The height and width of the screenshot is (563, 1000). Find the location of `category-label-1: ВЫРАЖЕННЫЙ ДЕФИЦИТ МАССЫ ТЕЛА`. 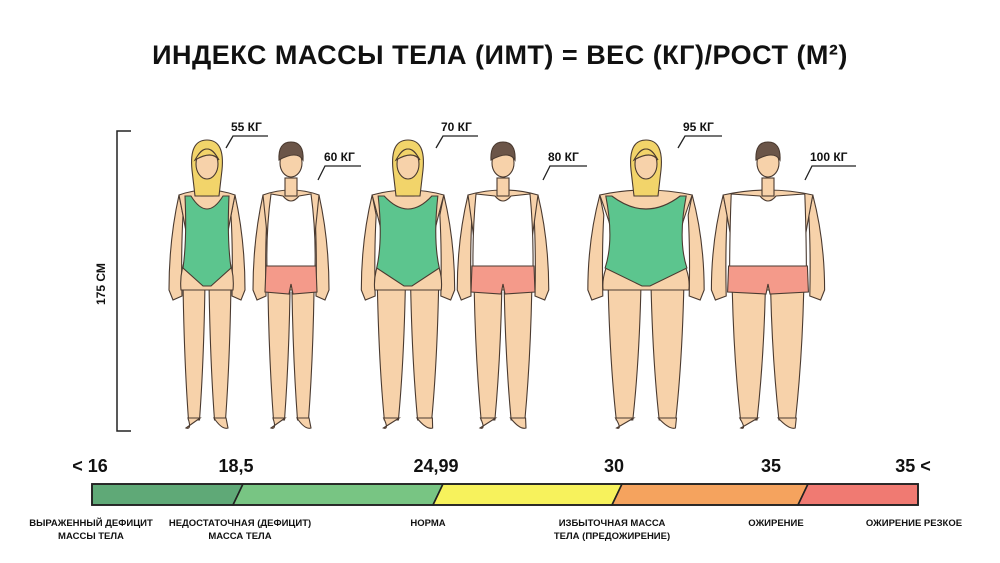

category-label-1: ВЫРАЖЕННЫЙ ДЕФИЦИТ МАССЫ ТЕЛА is located at coordinates (91, 530).